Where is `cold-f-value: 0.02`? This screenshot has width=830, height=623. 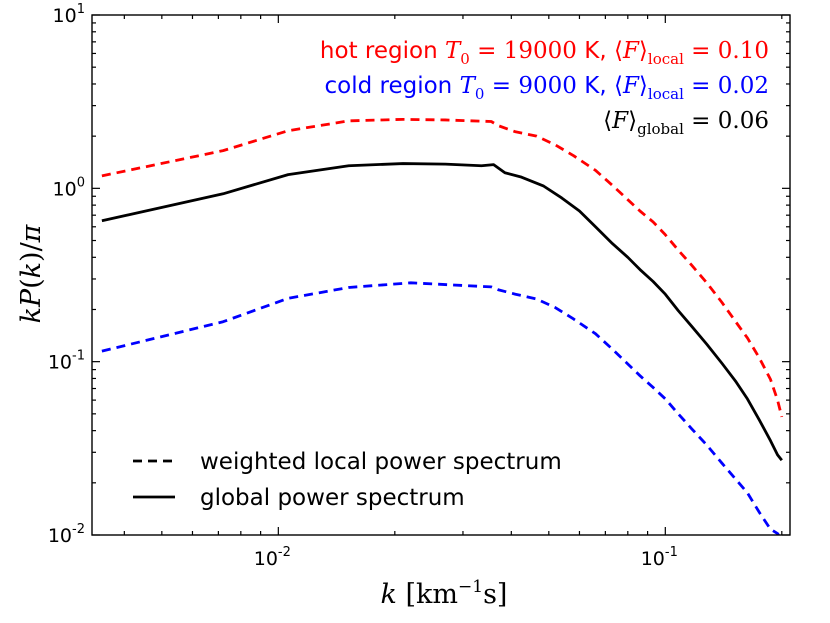 cold-f-value: 0.02 is located at coordinates (743, 86).